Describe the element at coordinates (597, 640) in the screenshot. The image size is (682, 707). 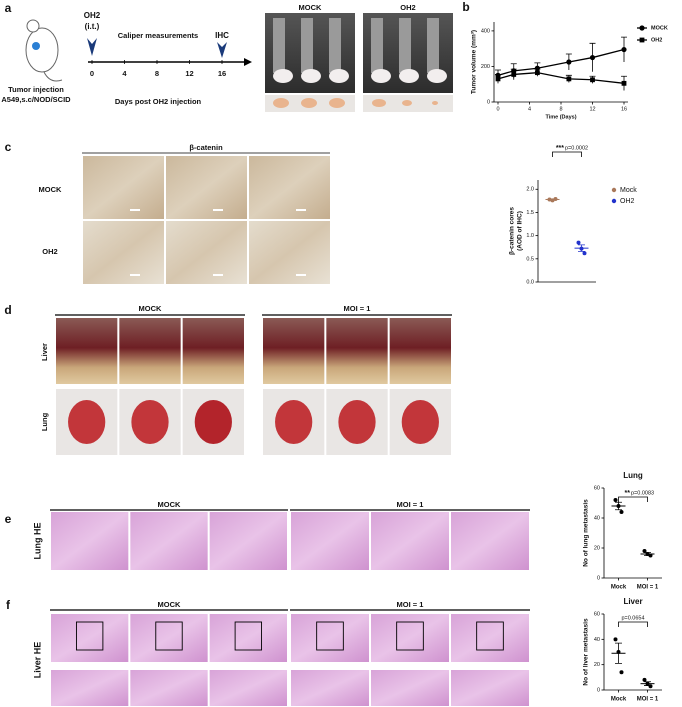
I see `y-tick-label: 40` at that location.